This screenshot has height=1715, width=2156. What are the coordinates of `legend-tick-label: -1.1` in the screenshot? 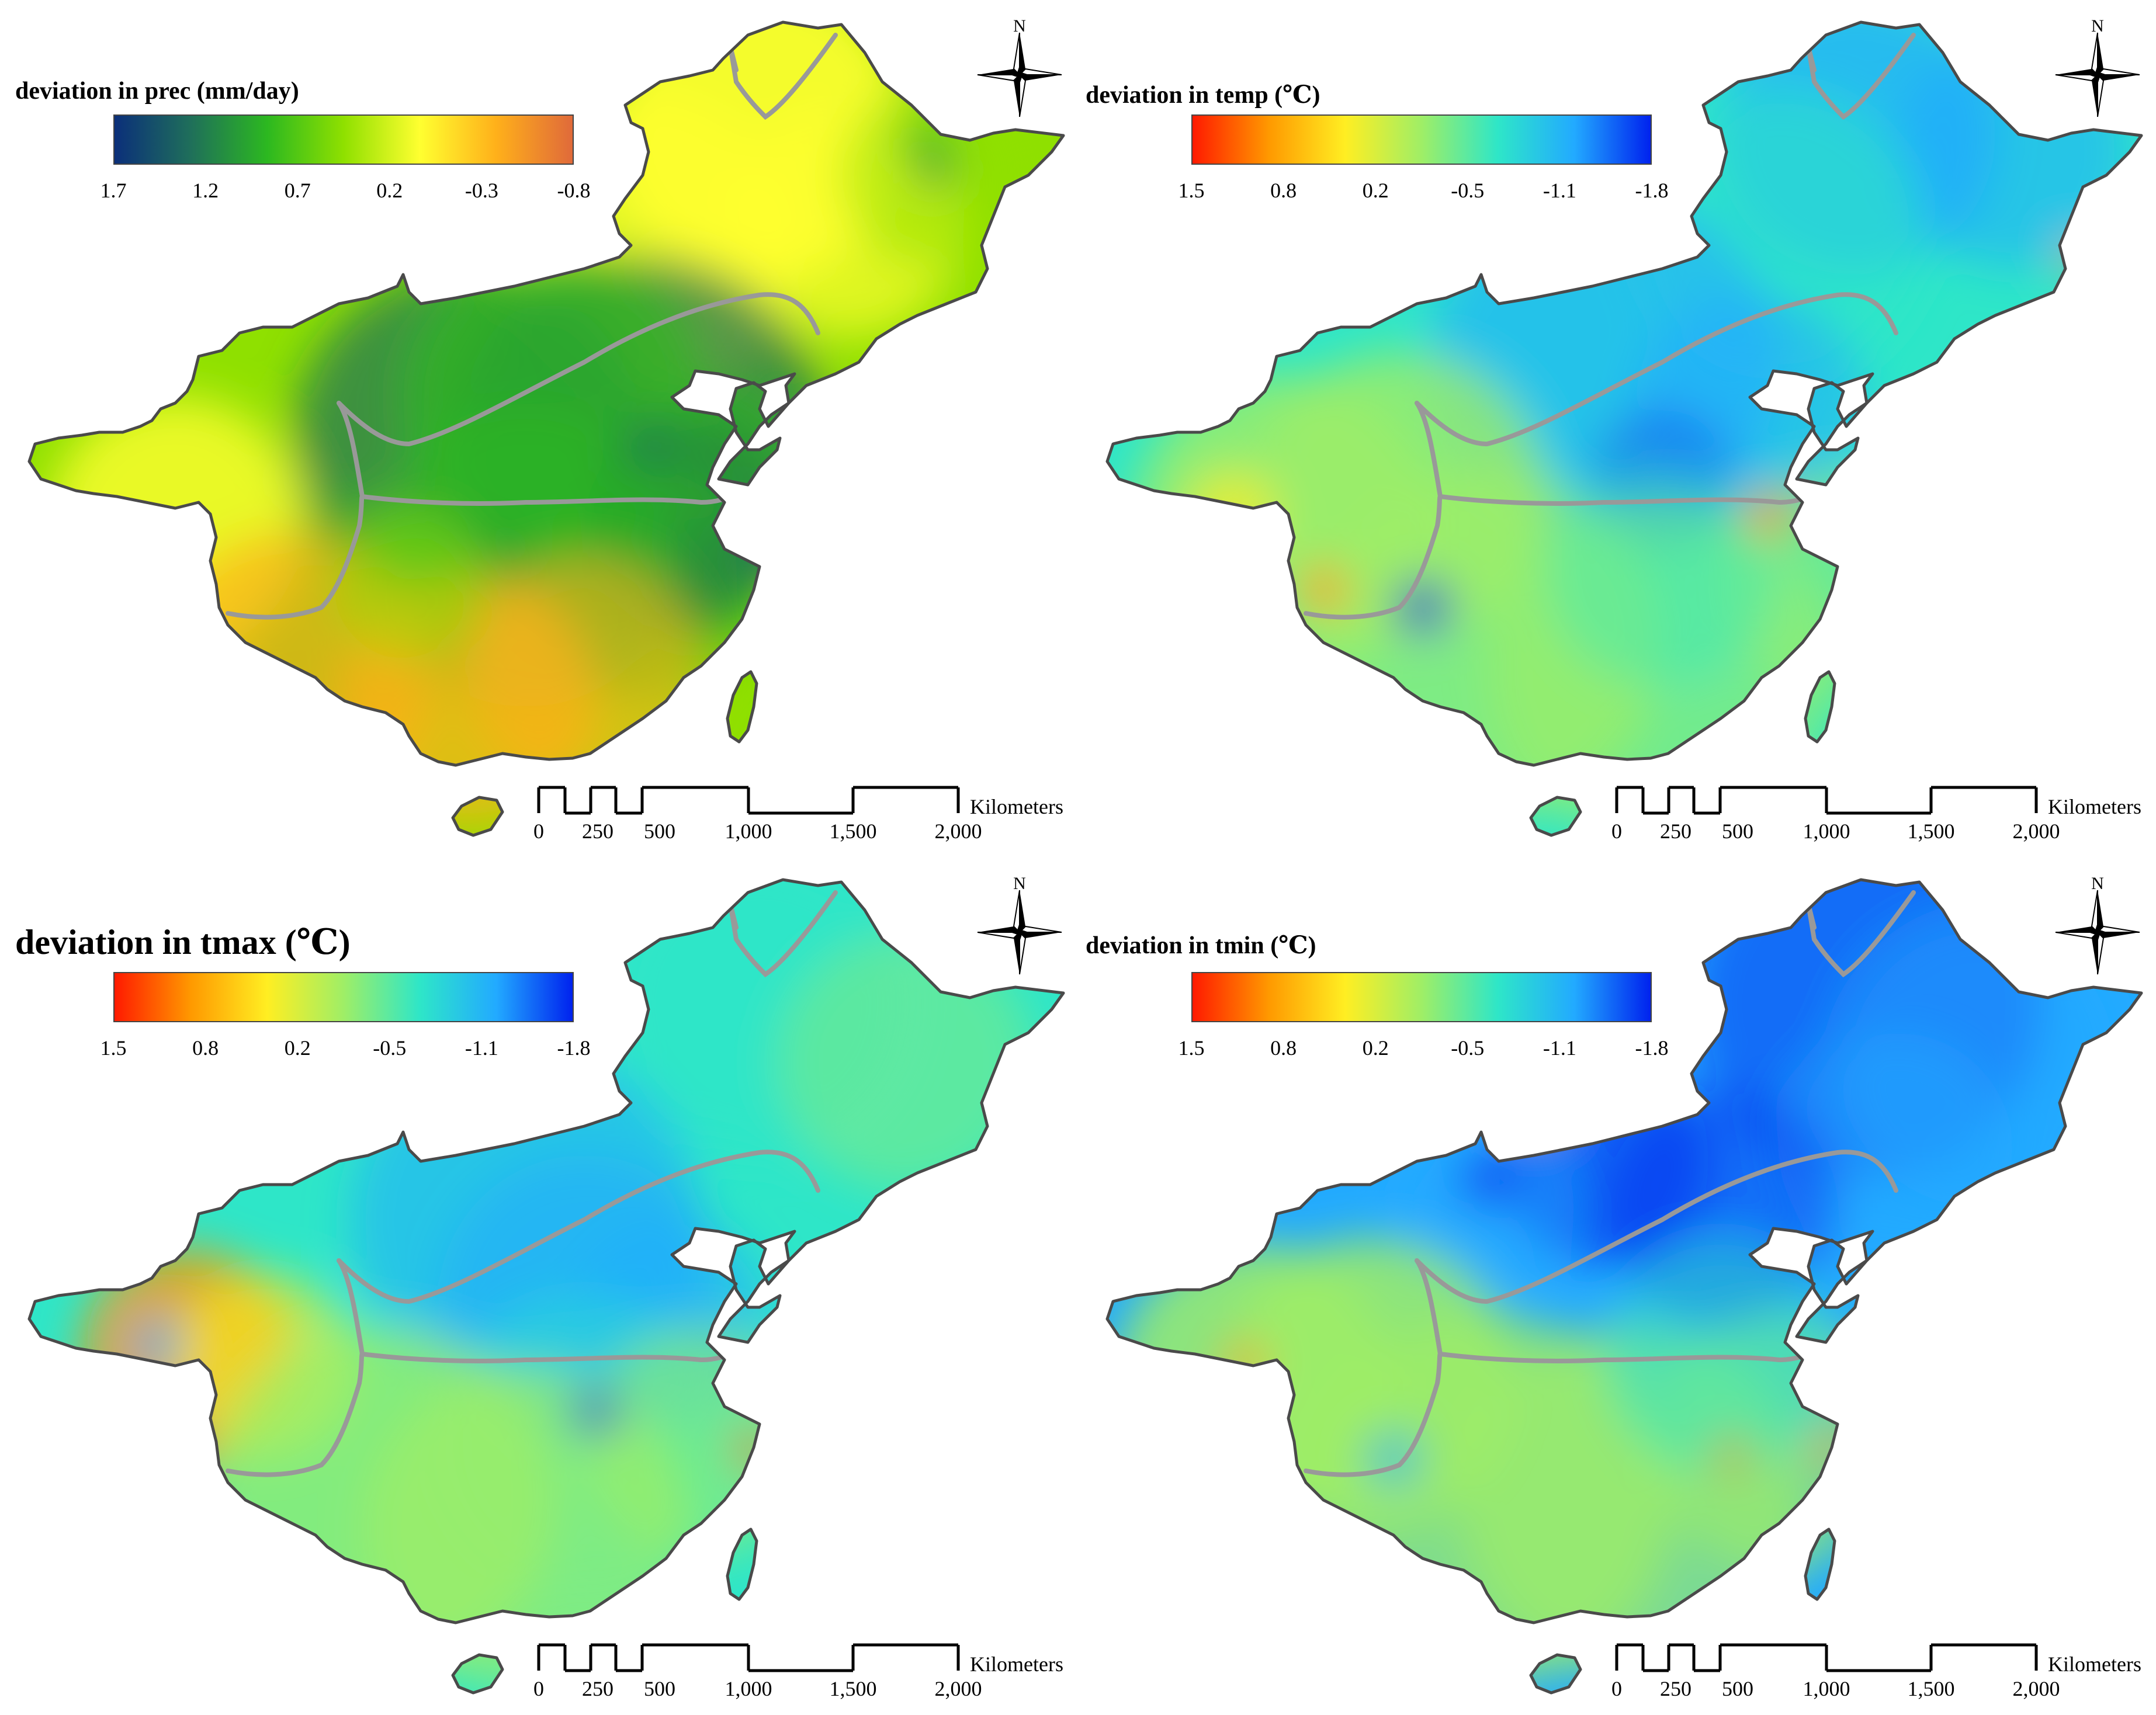 It's located at (1559, 1048).